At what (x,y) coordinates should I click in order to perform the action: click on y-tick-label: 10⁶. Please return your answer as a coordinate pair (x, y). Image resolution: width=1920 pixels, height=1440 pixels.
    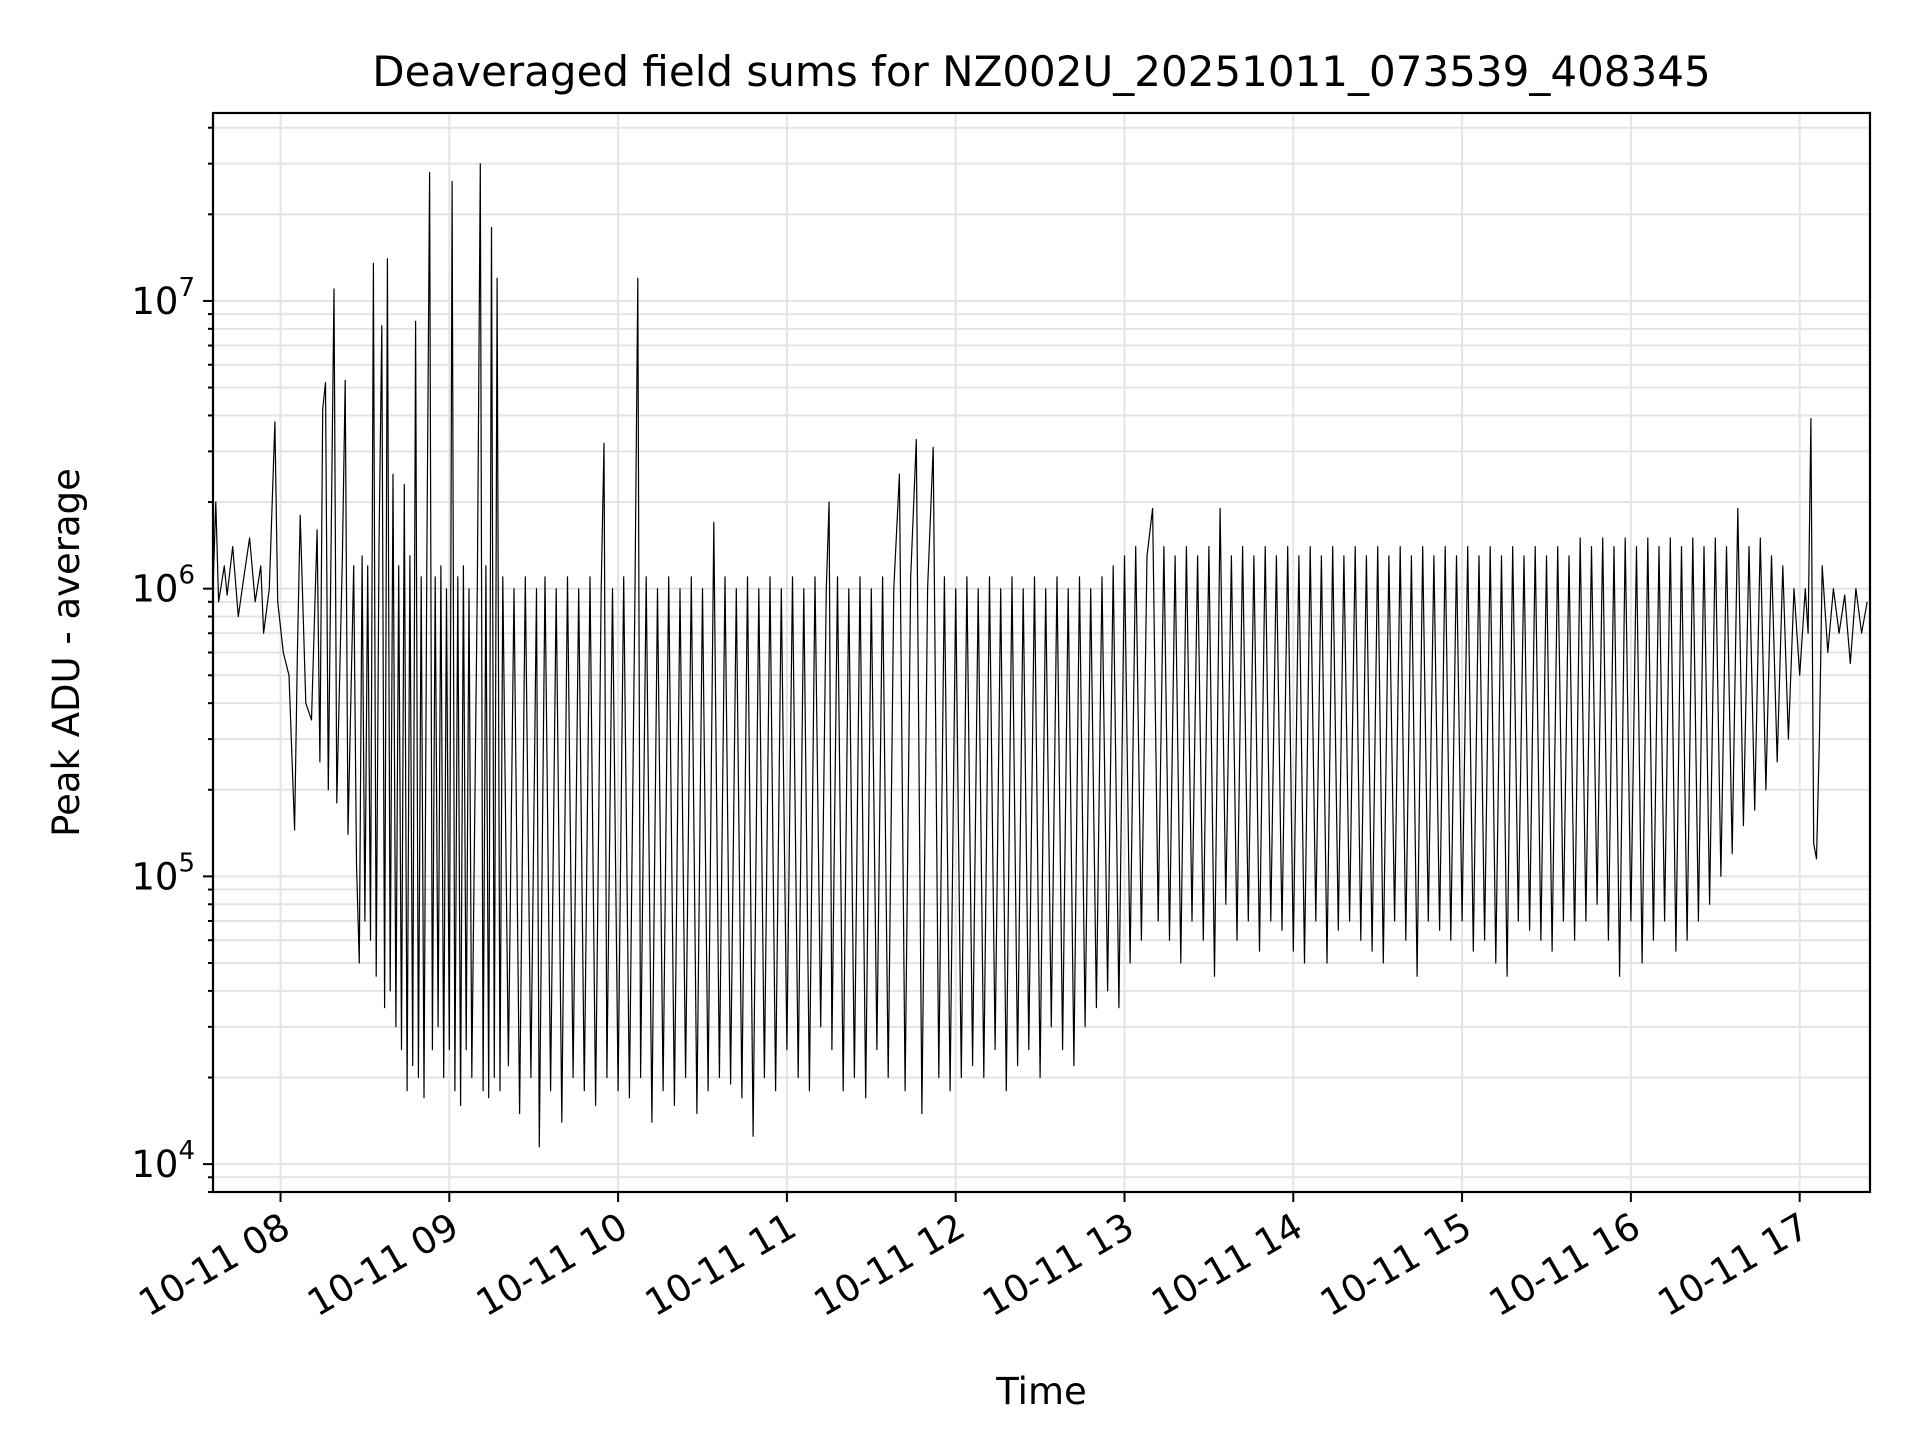
    Looking at the image, I should click on (163, 586).